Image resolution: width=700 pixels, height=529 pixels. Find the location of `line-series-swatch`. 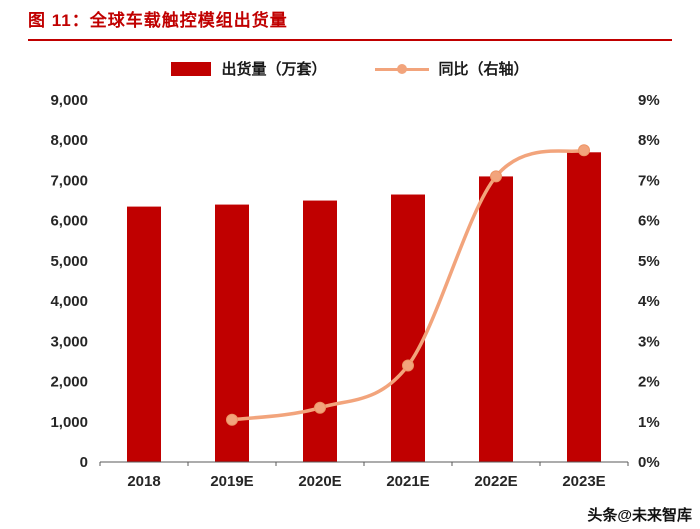

line-series-swatch is located at coordinates (401, 69).